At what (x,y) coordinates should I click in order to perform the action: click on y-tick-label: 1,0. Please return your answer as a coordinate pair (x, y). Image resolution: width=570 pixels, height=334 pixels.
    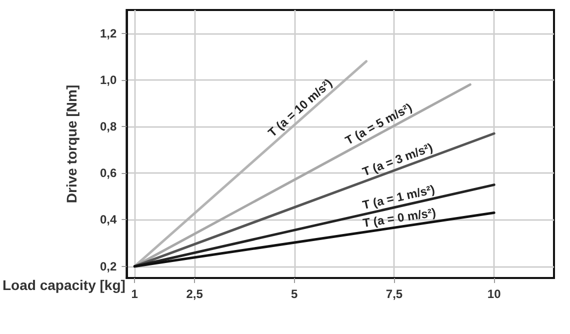
    Looking at the image, I should click on (108, 79).